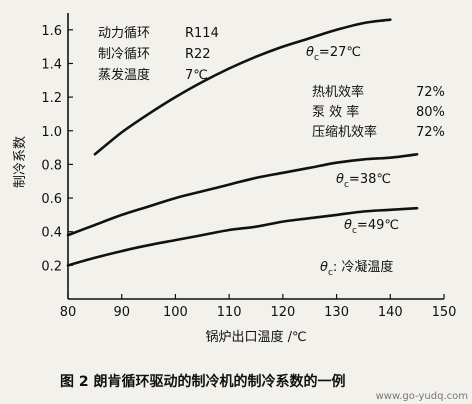 This screenshot has height=404, width=472. What do you see at coordinates (158, 54) in the screenshot?
I see `condition-legend: 动力循环 R114 制冷循环 R22 蒸发温度 7℃` at bounding box center [158, 54].